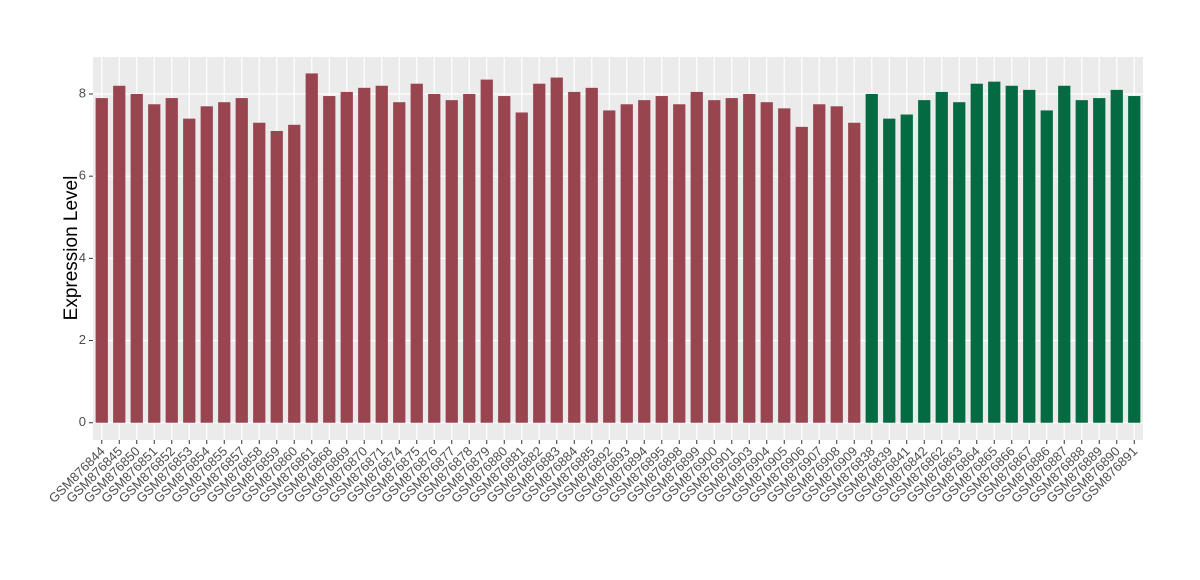 This screenshot has width=1200, height=580. I want to click on y-axis-title: Expression Level, so click(71, 248).